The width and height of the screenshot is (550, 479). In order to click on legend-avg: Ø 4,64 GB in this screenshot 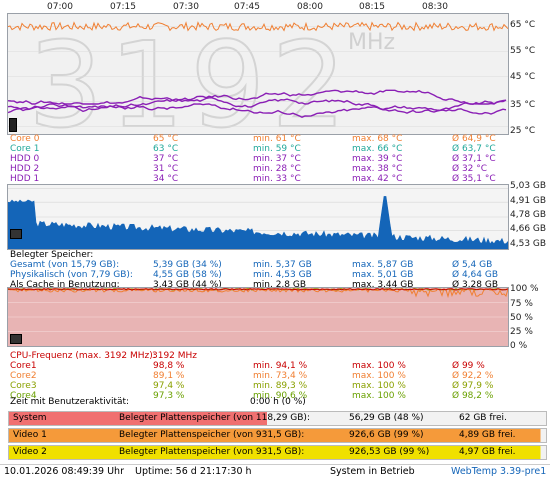, I will do `click(475, 275)`.